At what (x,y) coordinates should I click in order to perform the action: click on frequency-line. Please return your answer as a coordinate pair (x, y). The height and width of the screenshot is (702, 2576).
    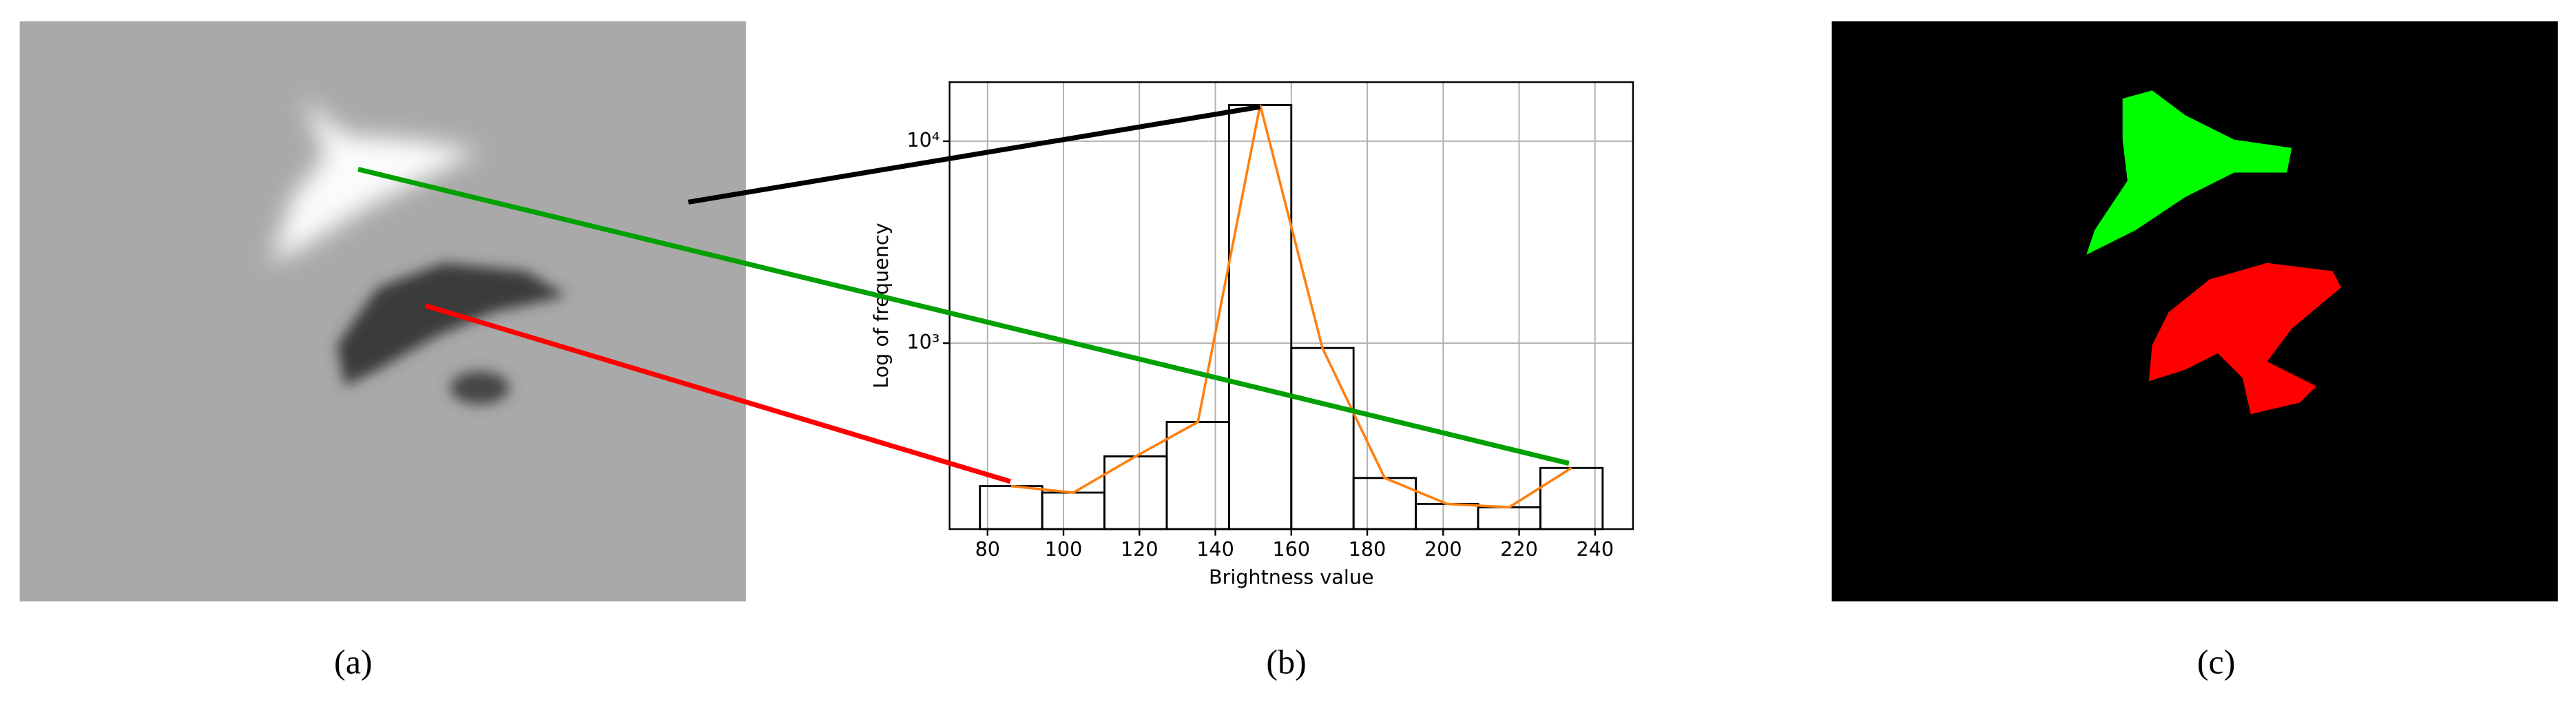
    Looking at the image, I should click on (1291, 307).